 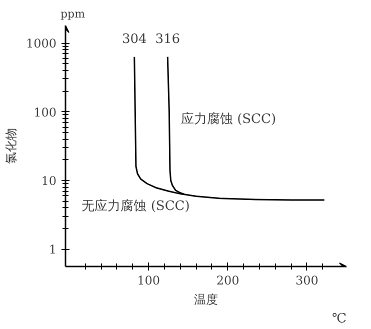 I want to click on y-tick-label: 10, so click(x=49, y=181).